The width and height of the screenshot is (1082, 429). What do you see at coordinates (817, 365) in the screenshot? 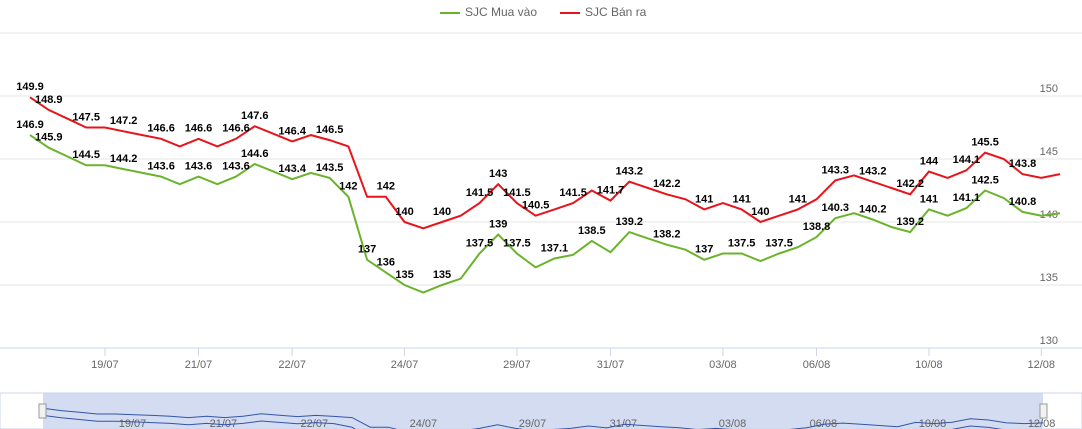
I see `x-tick-label: 06/08` at bounding box center [817, 365].